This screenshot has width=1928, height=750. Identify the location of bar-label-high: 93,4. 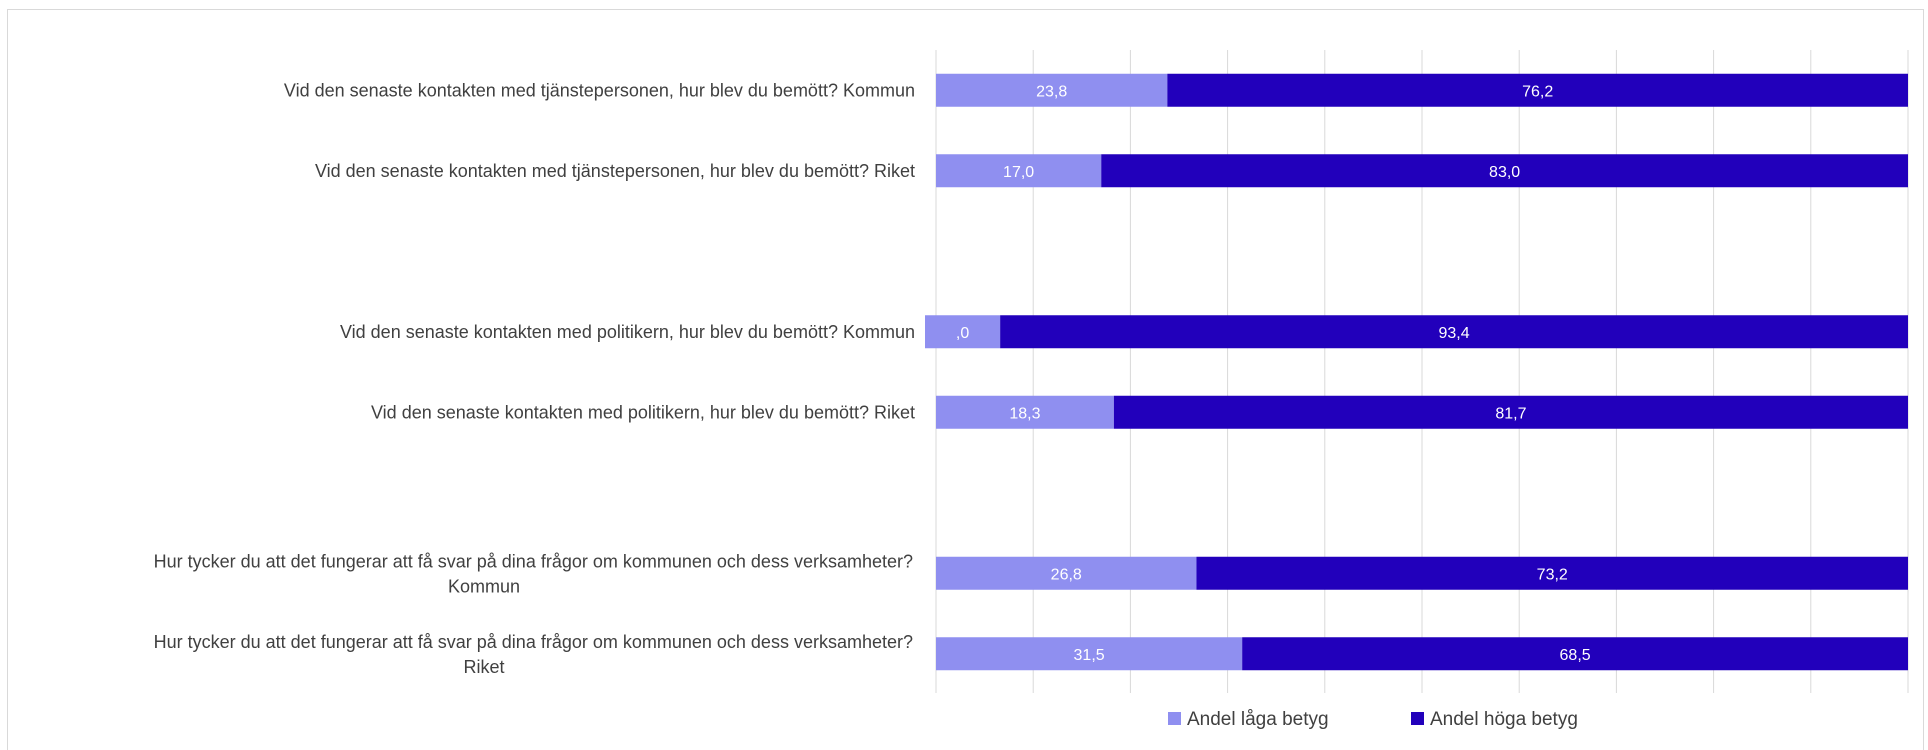
(1454, 333).